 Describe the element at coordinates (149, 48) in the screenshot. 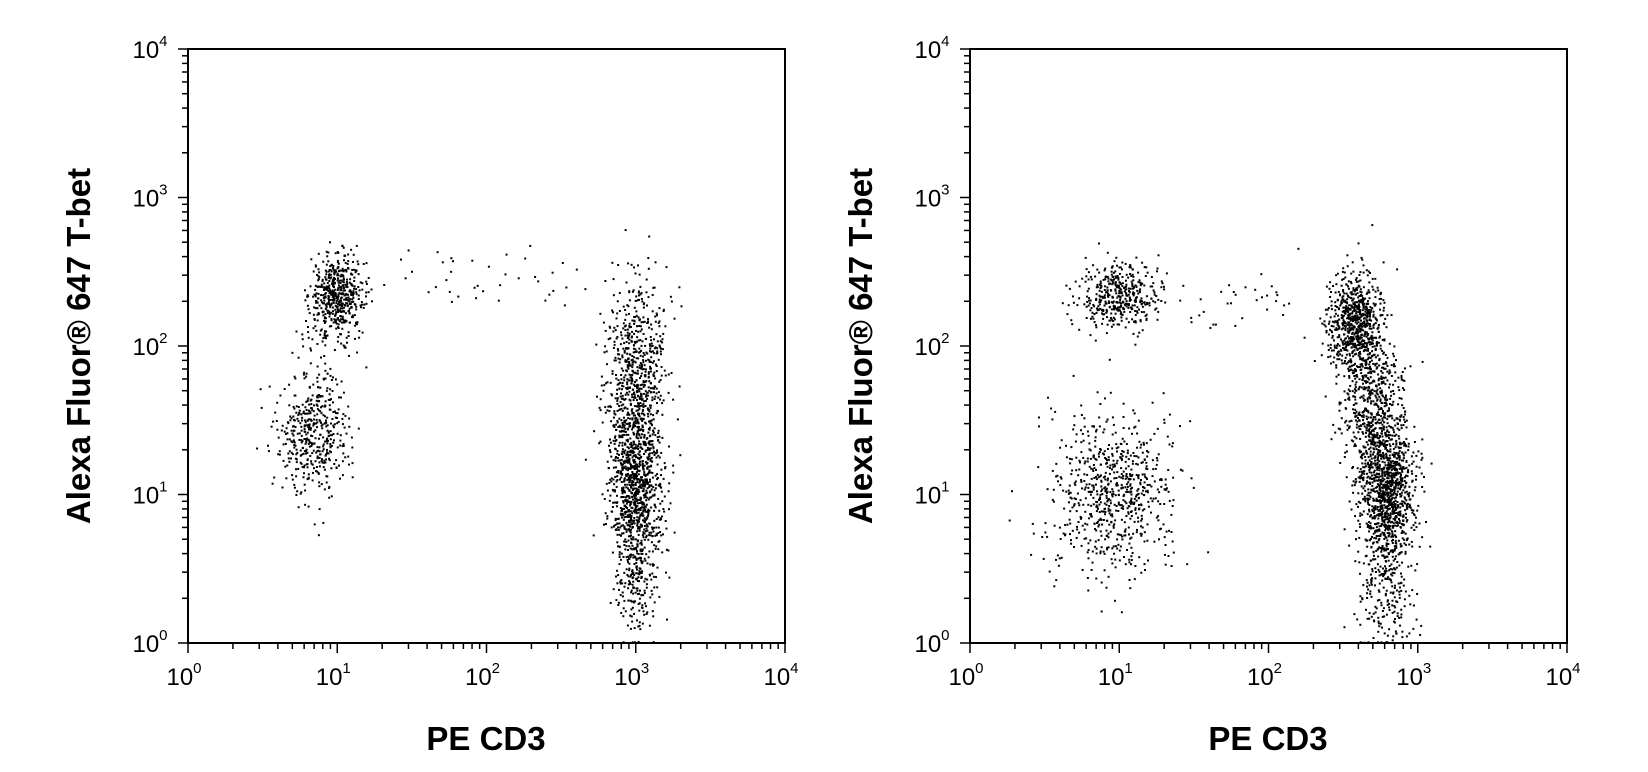

I see `y-tick-label: 104` at that location.